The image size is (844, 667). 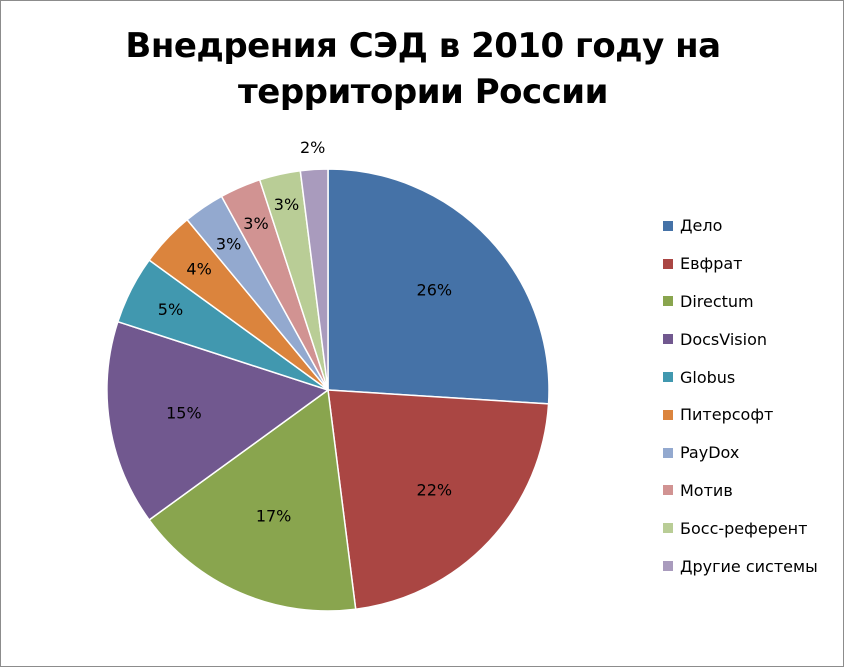 What do you see at coordinates (753, 226) in the screenshot?
I see `legend-item-1: Дело` at bounding box center [753, 226].